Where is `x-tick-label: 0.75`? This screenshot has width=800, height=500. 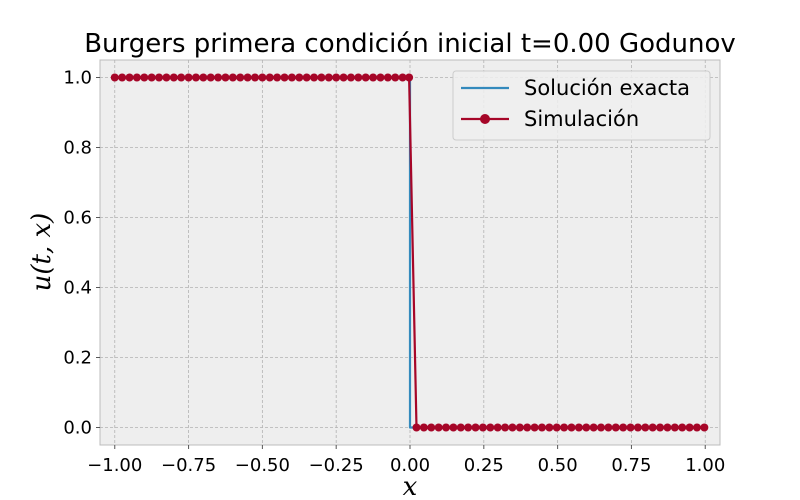 x-tick-label: 0.75 is located at coordinates (631, 465).